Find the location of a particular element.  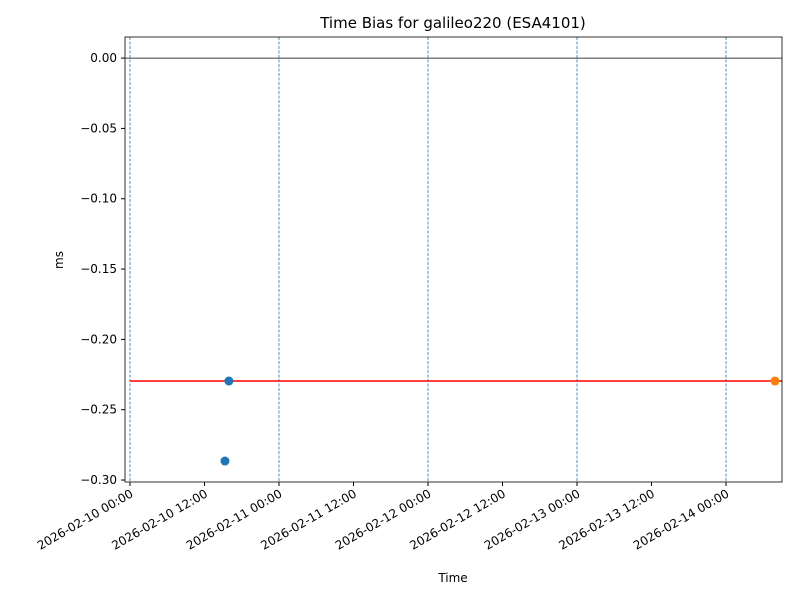

x-axis-title: Time is located at coordinates (452, 578).